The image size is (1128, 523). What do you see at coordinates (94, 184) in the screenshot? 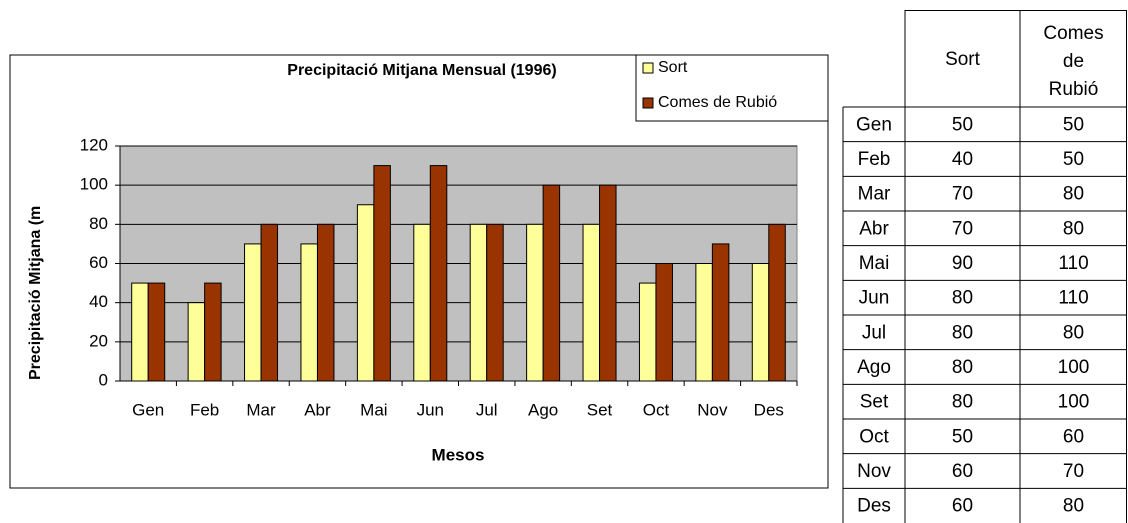
I see `y-tick-label: 100` at bounding box center [94, 184].